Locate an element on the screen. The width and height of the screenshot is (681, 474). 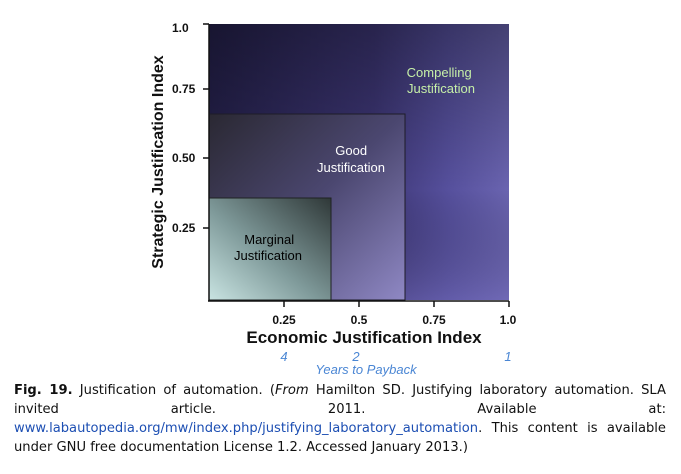
good-label: Good Justification is located at coordinates (351, 159).